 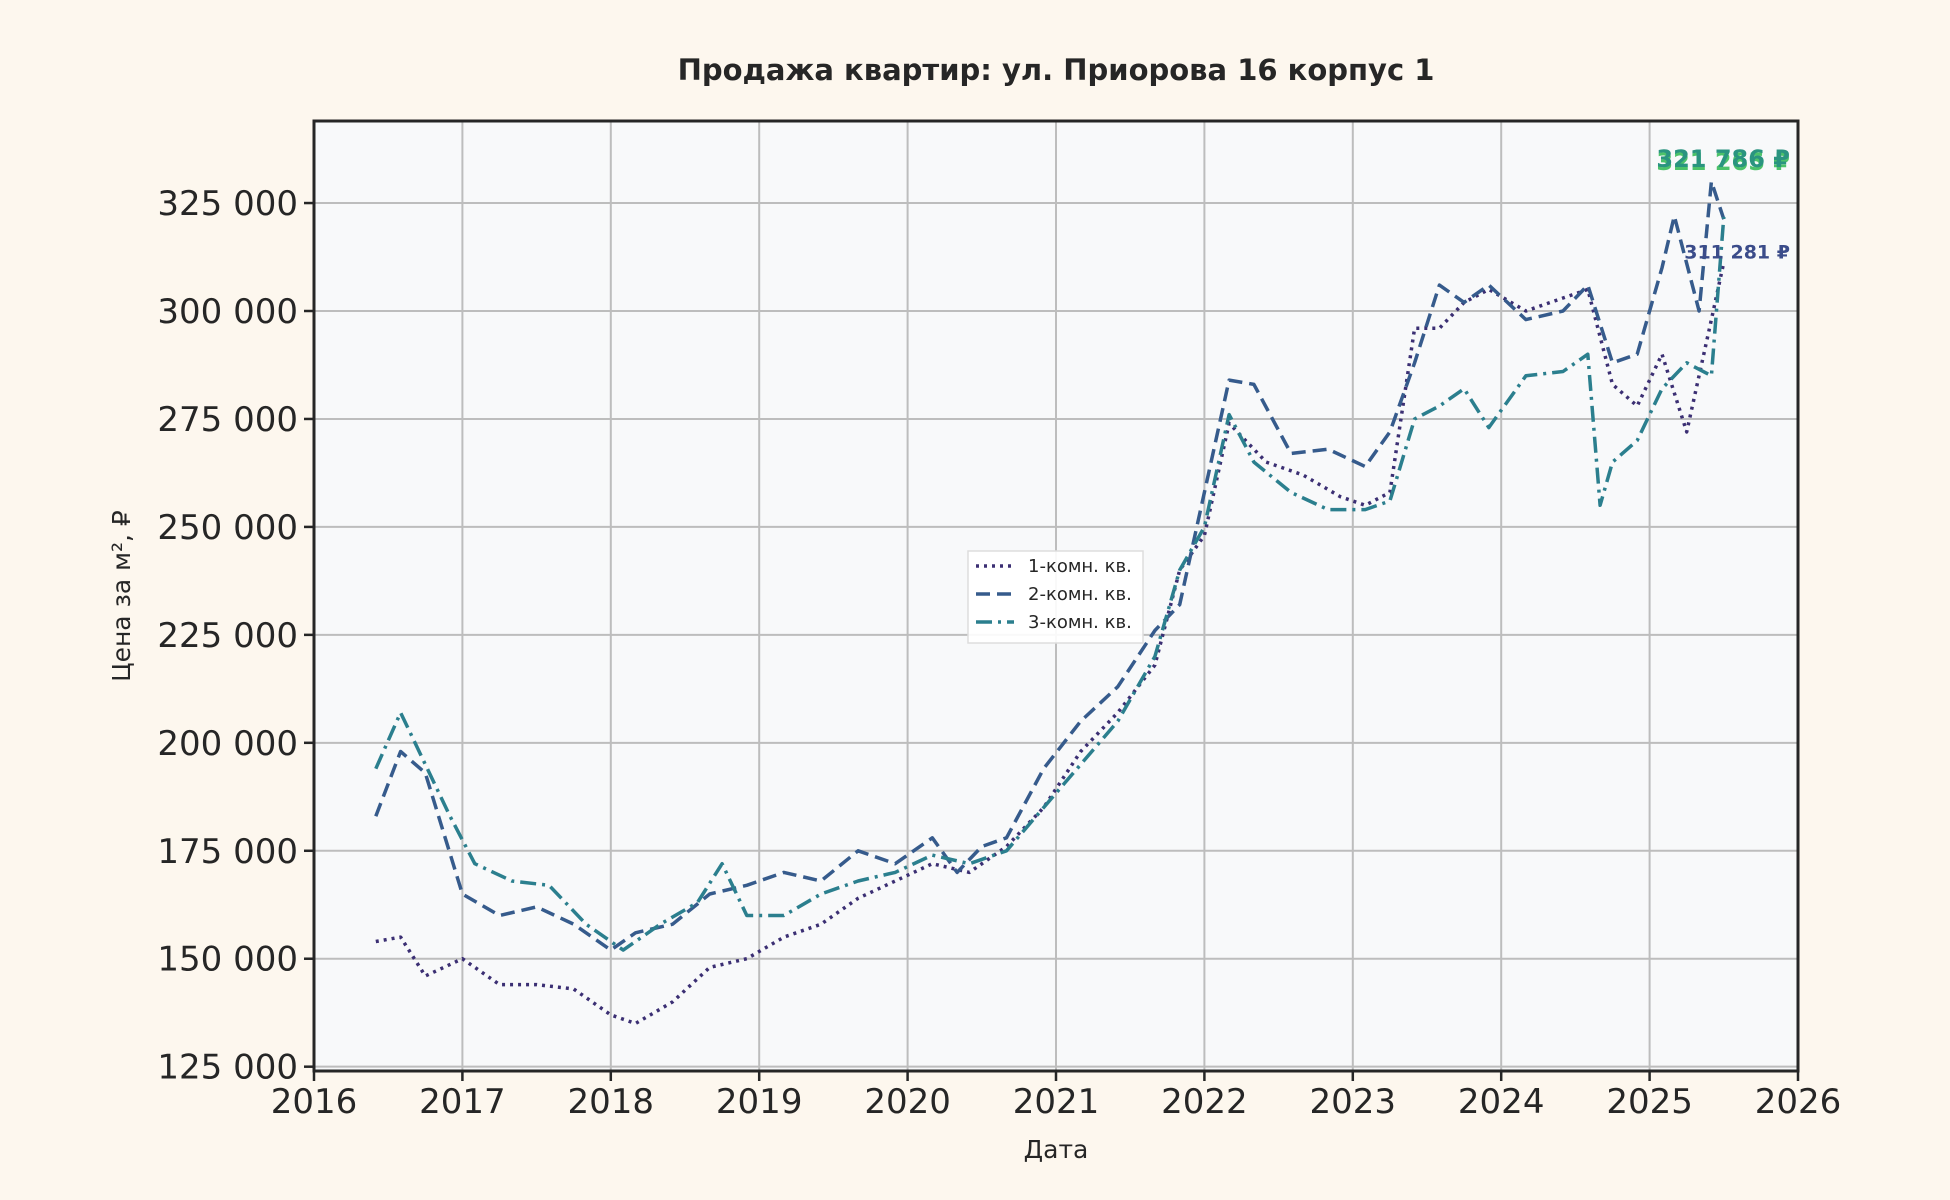 What do you see at coordinates (227, 204) in the screenshot?
I see `y-tick-label: 325 000` at bounding box center [227, 204].